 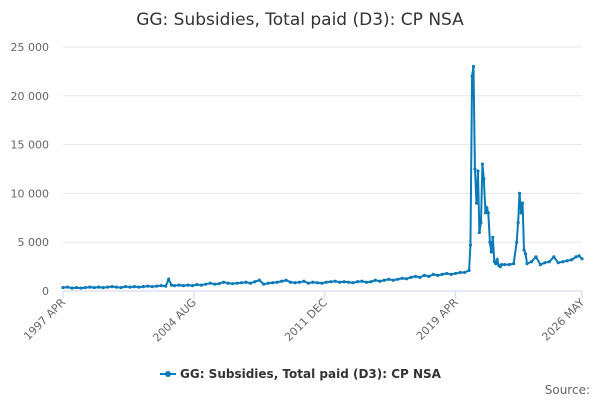 I want to click on x-tick-label: 2011 DEC, so click(x=306, y=320).